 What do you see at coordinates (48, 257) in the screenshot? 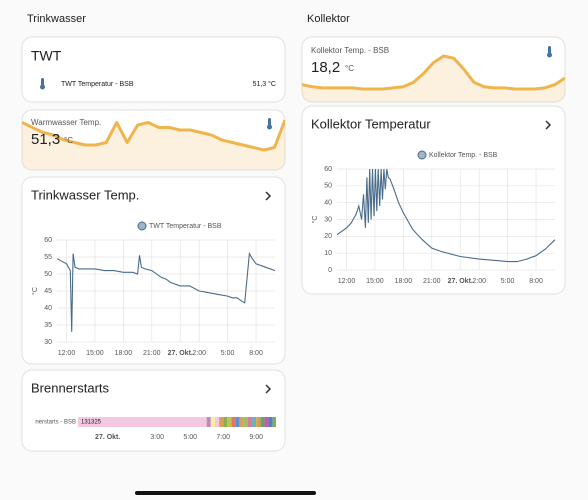
I see `y-tick-label: 55` at bounding box center [48, 257].